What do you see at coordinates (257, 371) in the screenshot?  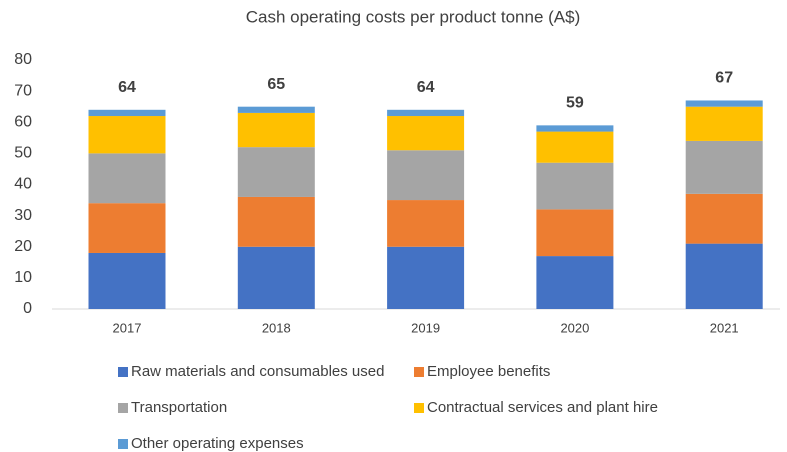 I see `legend-label: Raw materials and consumables used` at bounding box center [257, 371].